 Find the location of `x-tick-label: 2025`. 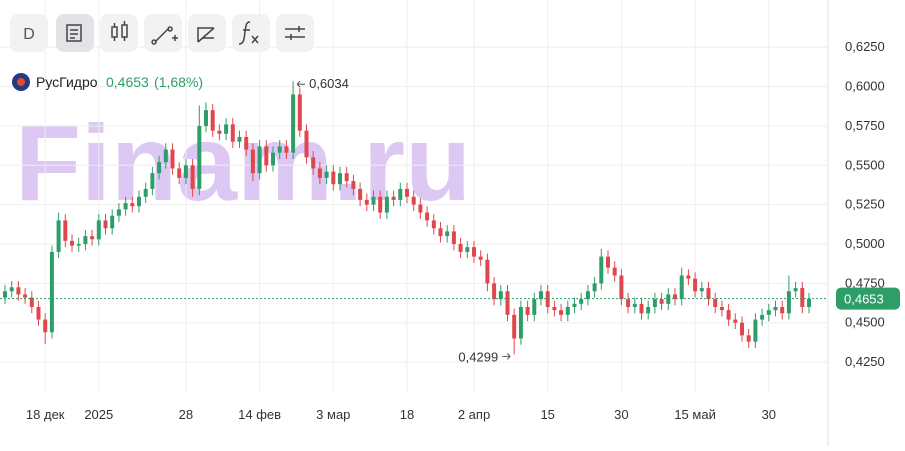

x-tick-label: 2025 is located at coordinates (98, 414).